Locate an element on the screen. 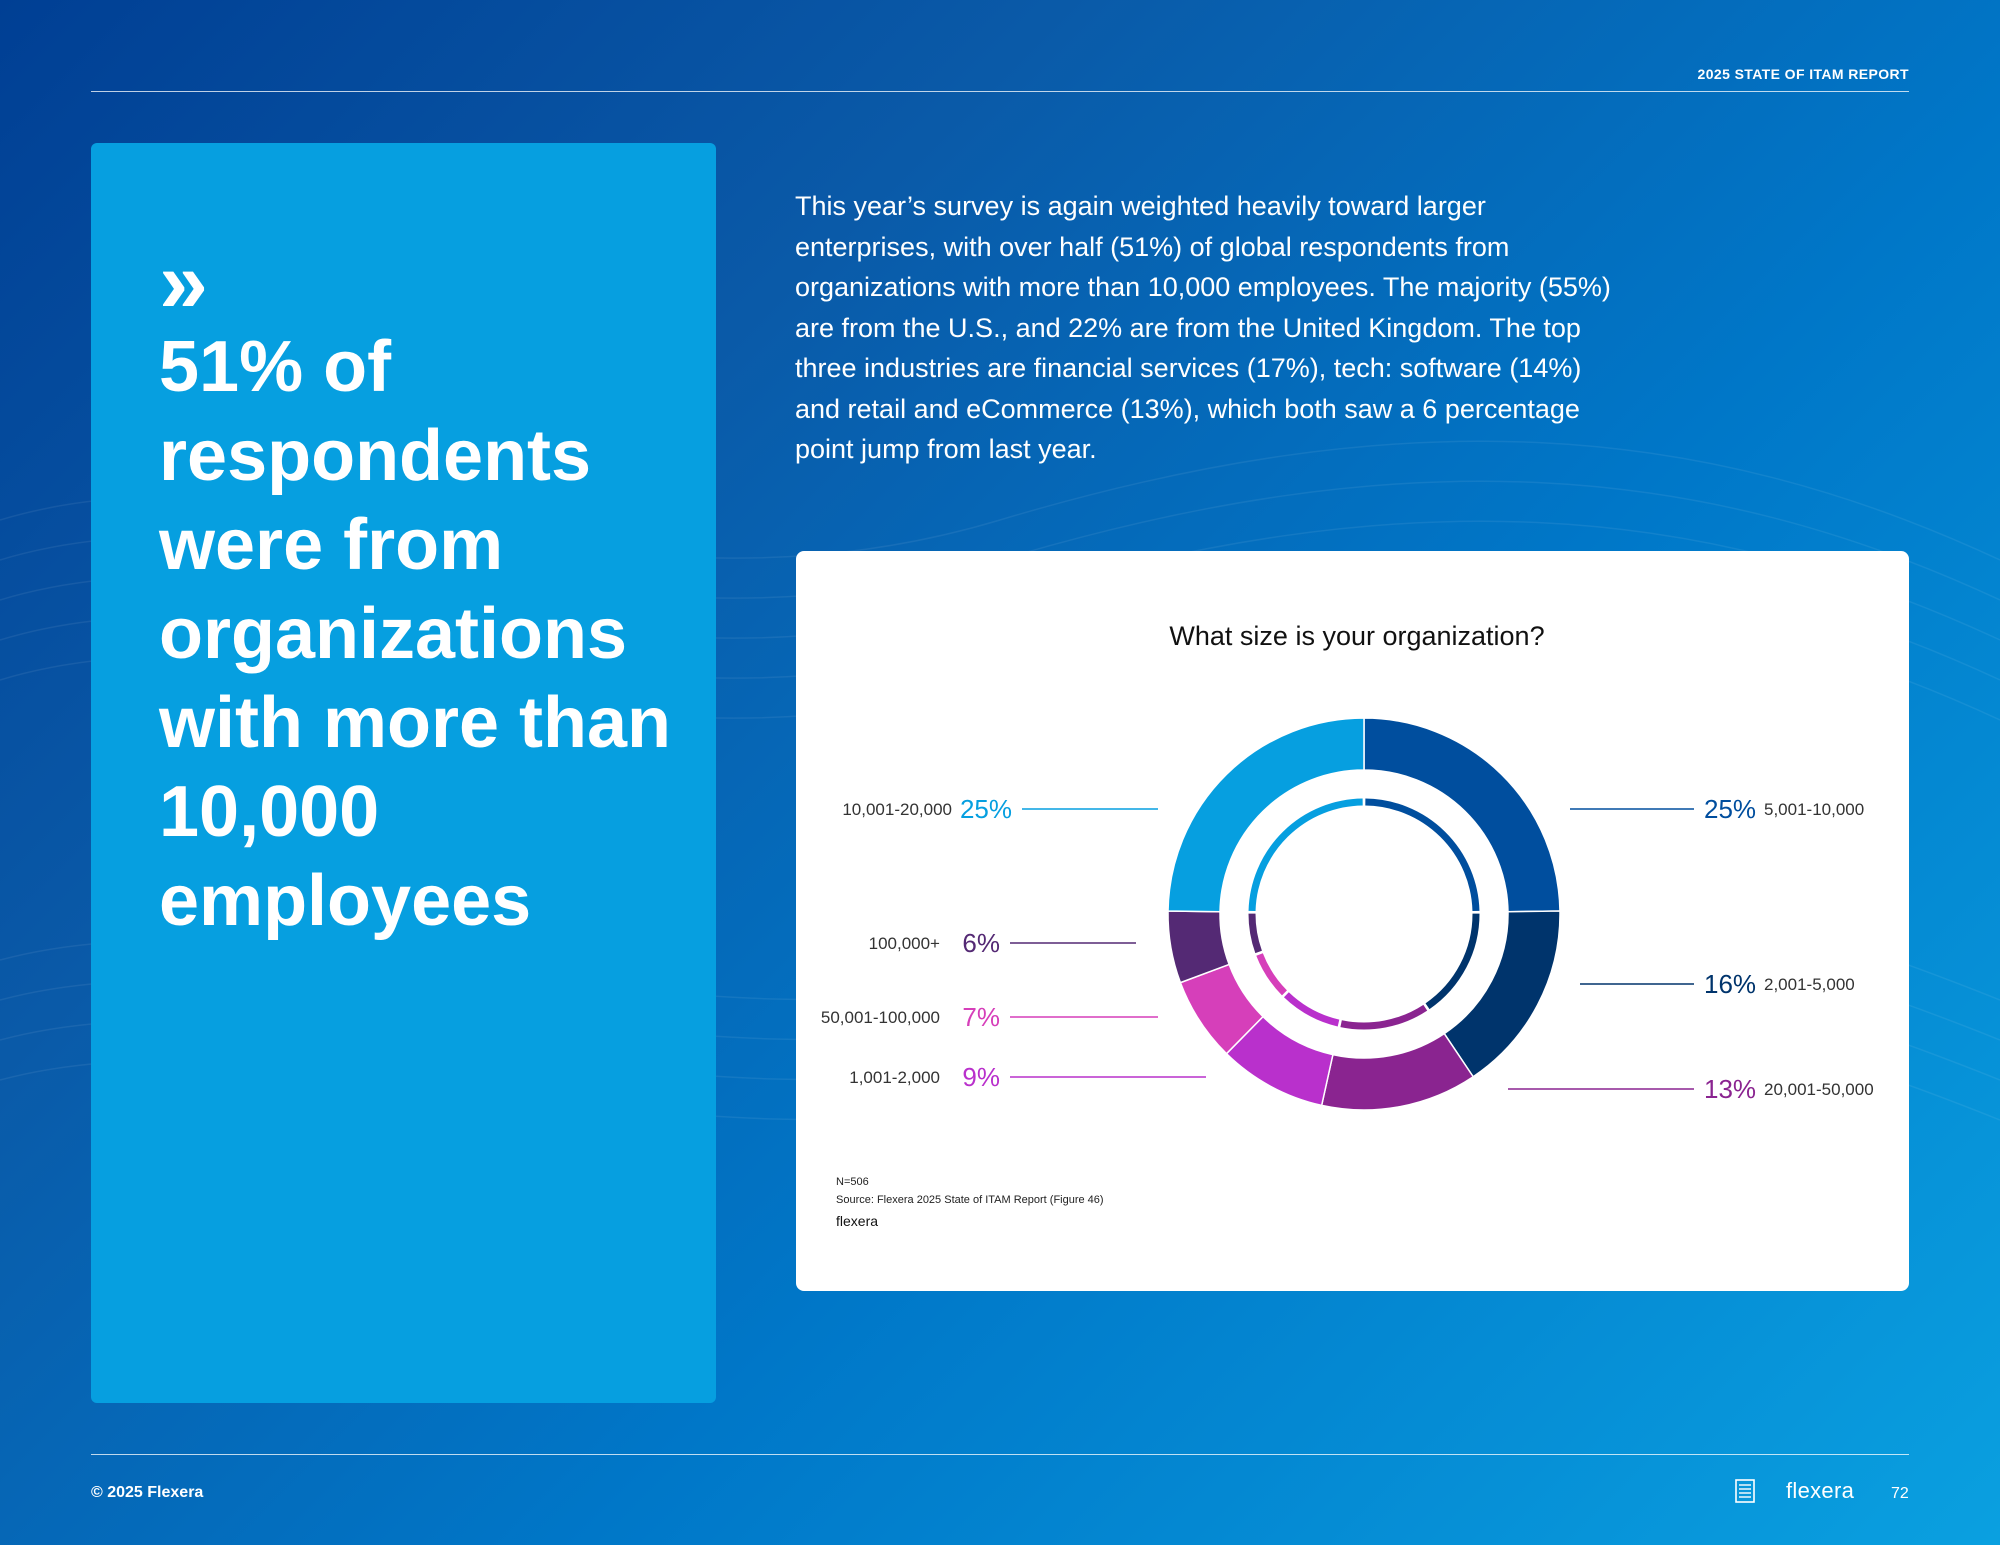 This screenshot has width=2000, height=1545. sample-size-note: N=506 is located at coordinates (852, 1182).